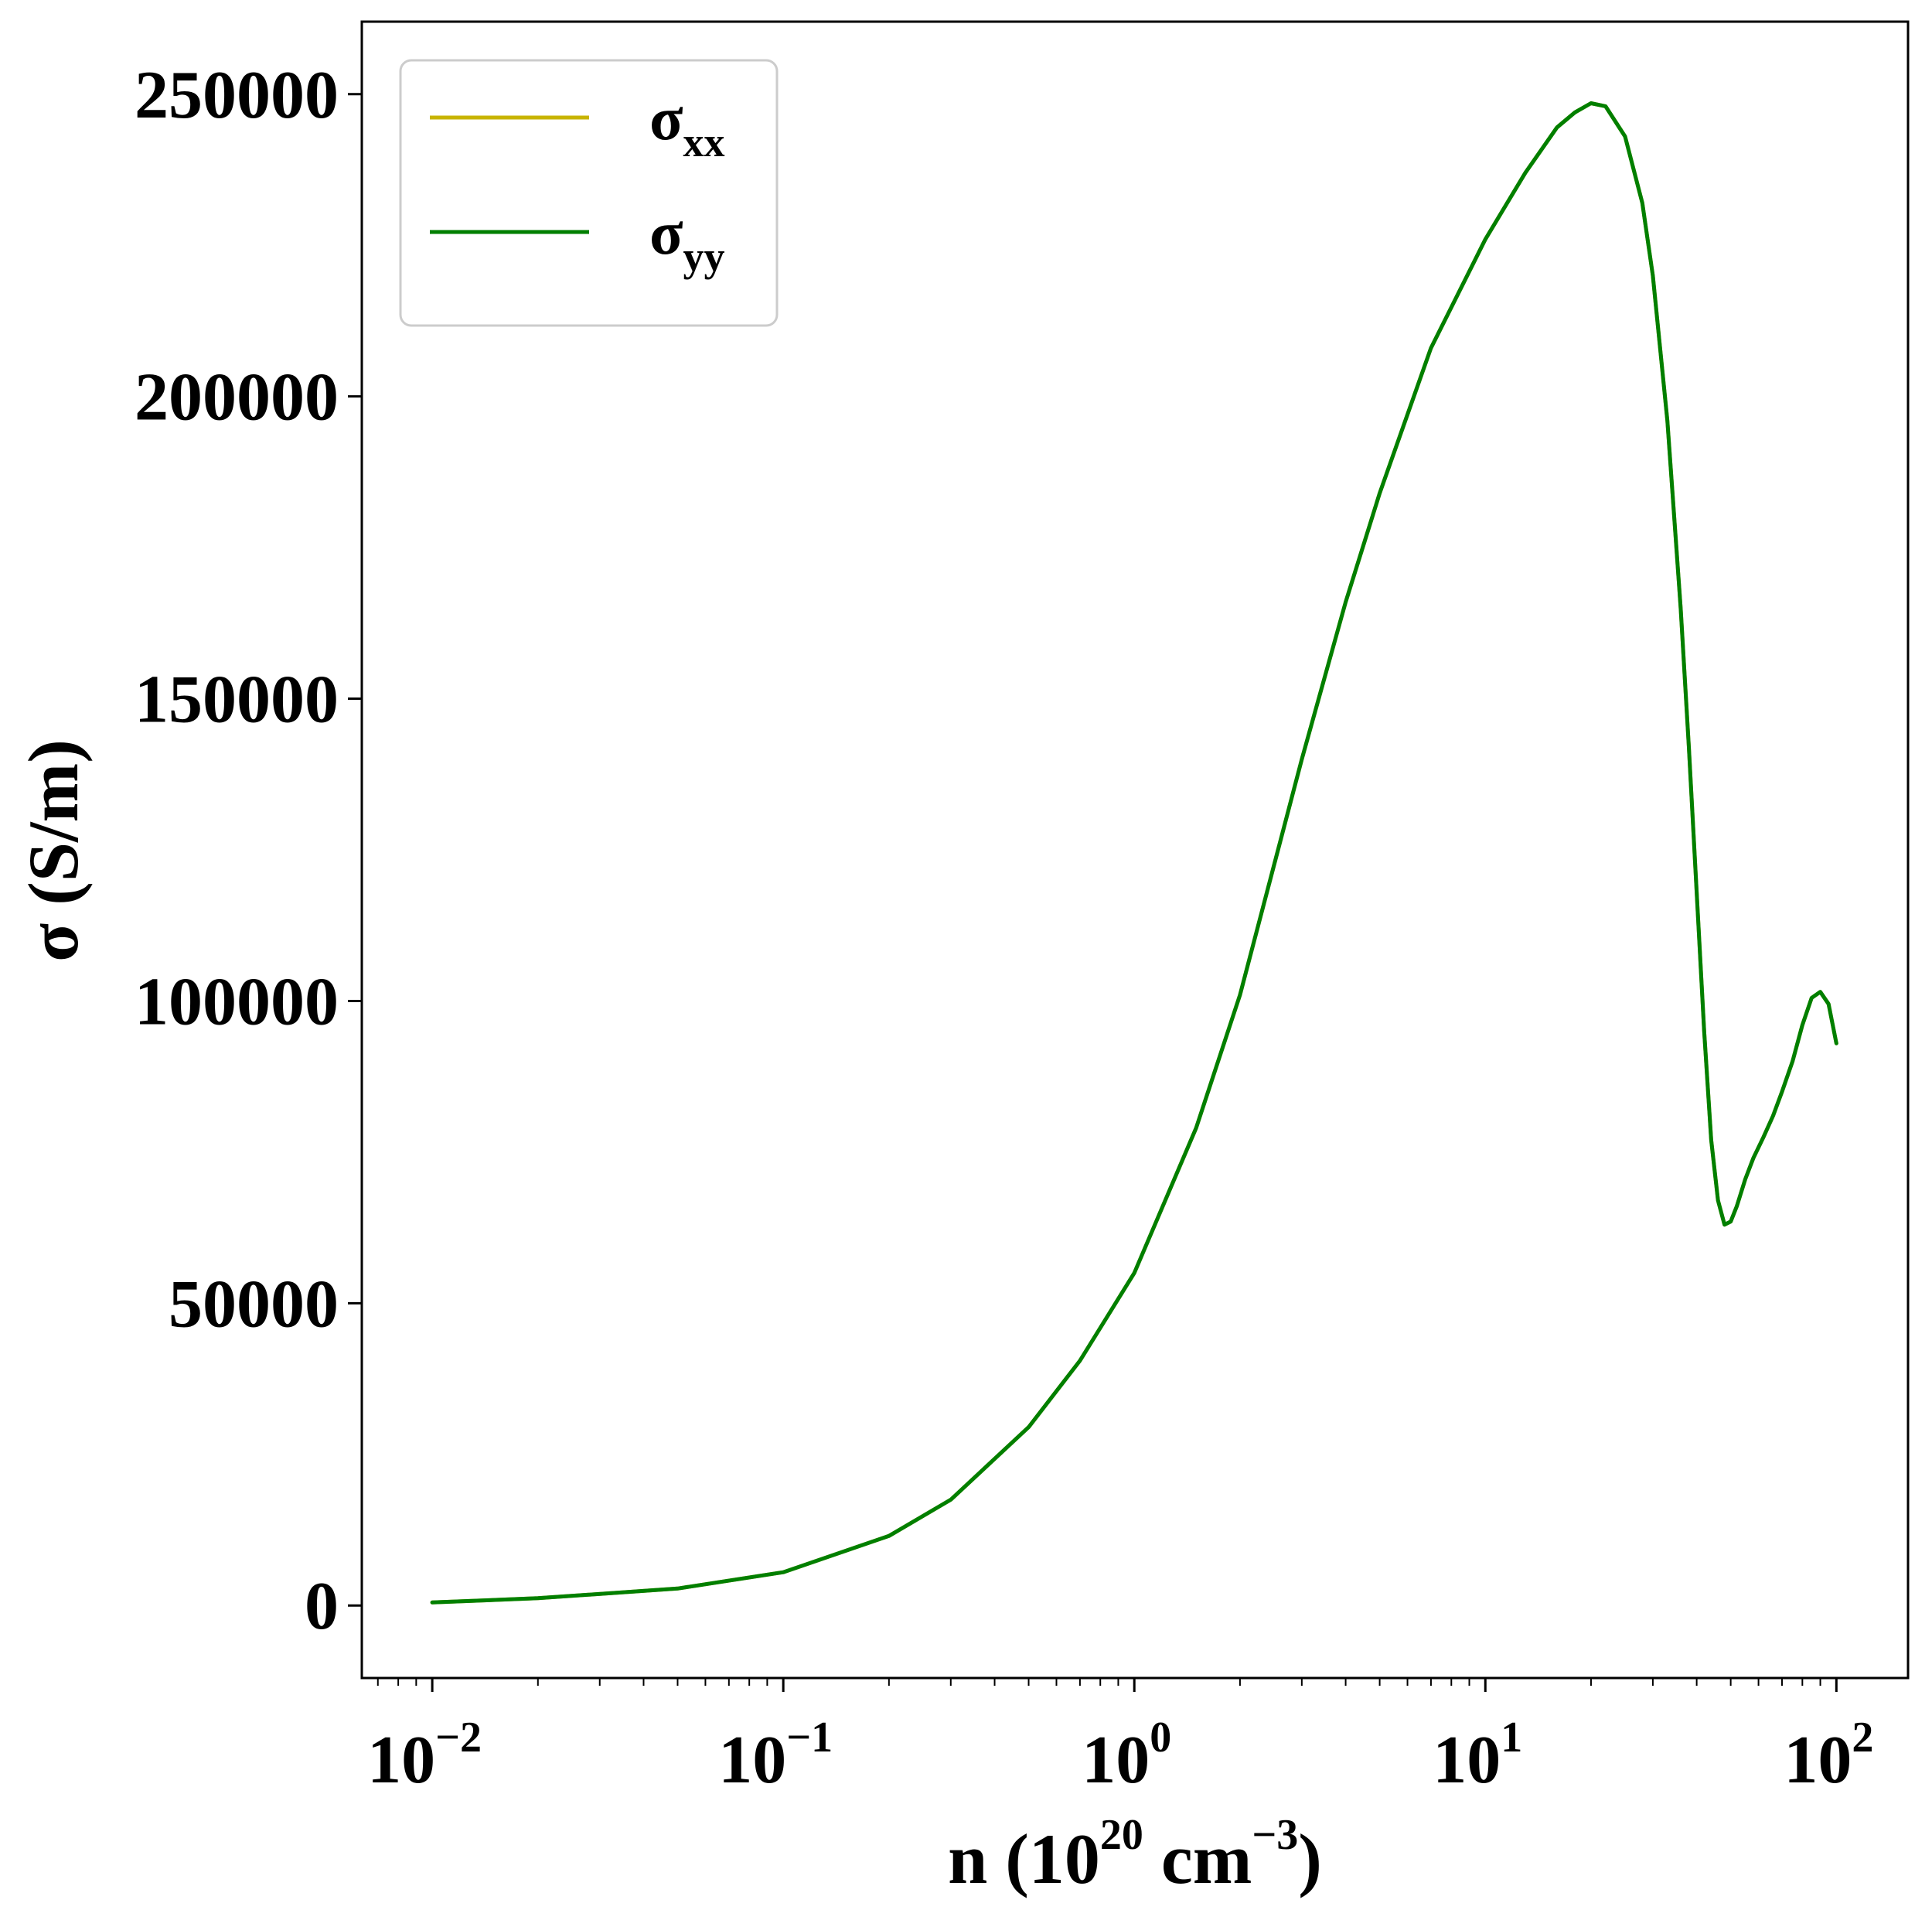  I want to click on legend-label: σxx, so click(687, 125).